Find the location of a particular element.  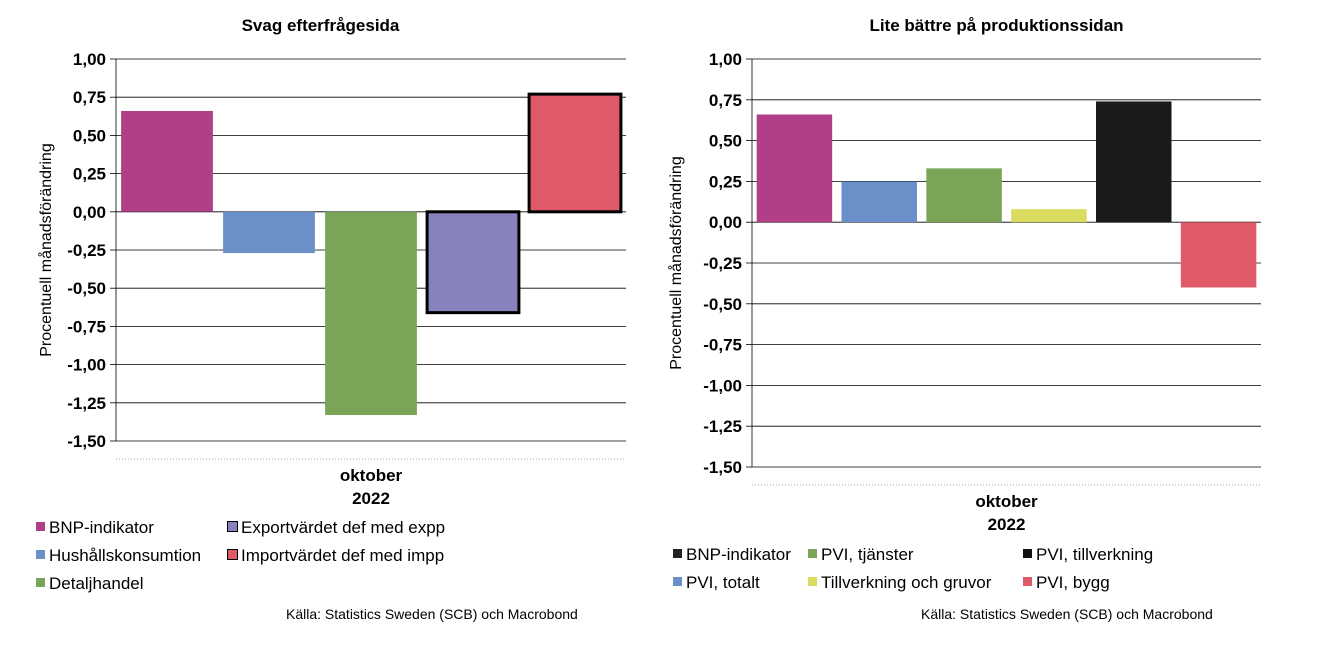

legend-label: Tillverkning och gruvor is located at coordinates (906, 582).